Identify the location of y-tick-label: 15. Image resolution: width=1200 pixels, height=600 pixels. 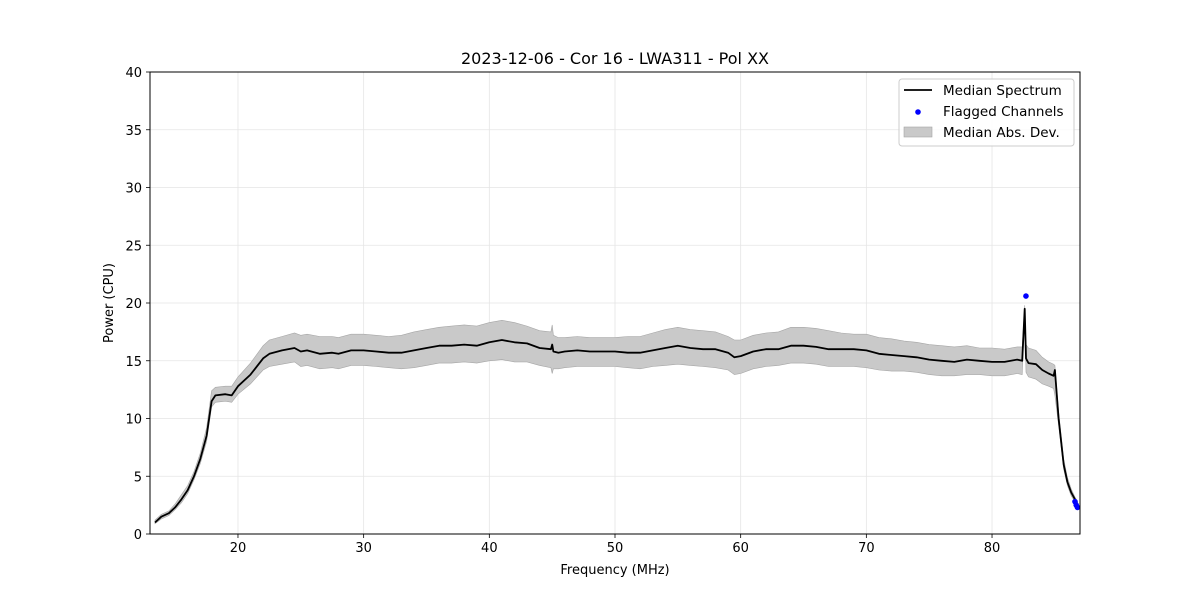
(133, 362).